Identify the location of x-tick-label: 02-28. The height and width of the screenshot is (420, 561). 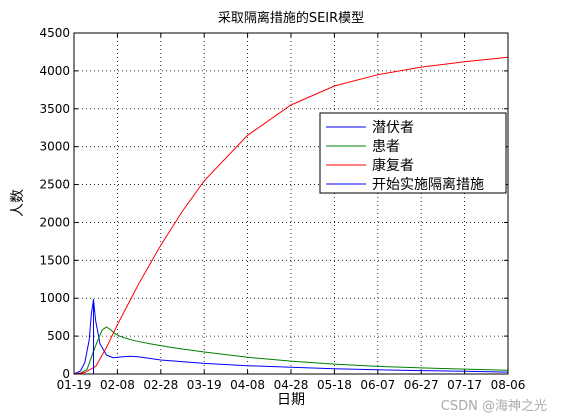
(160, 385).